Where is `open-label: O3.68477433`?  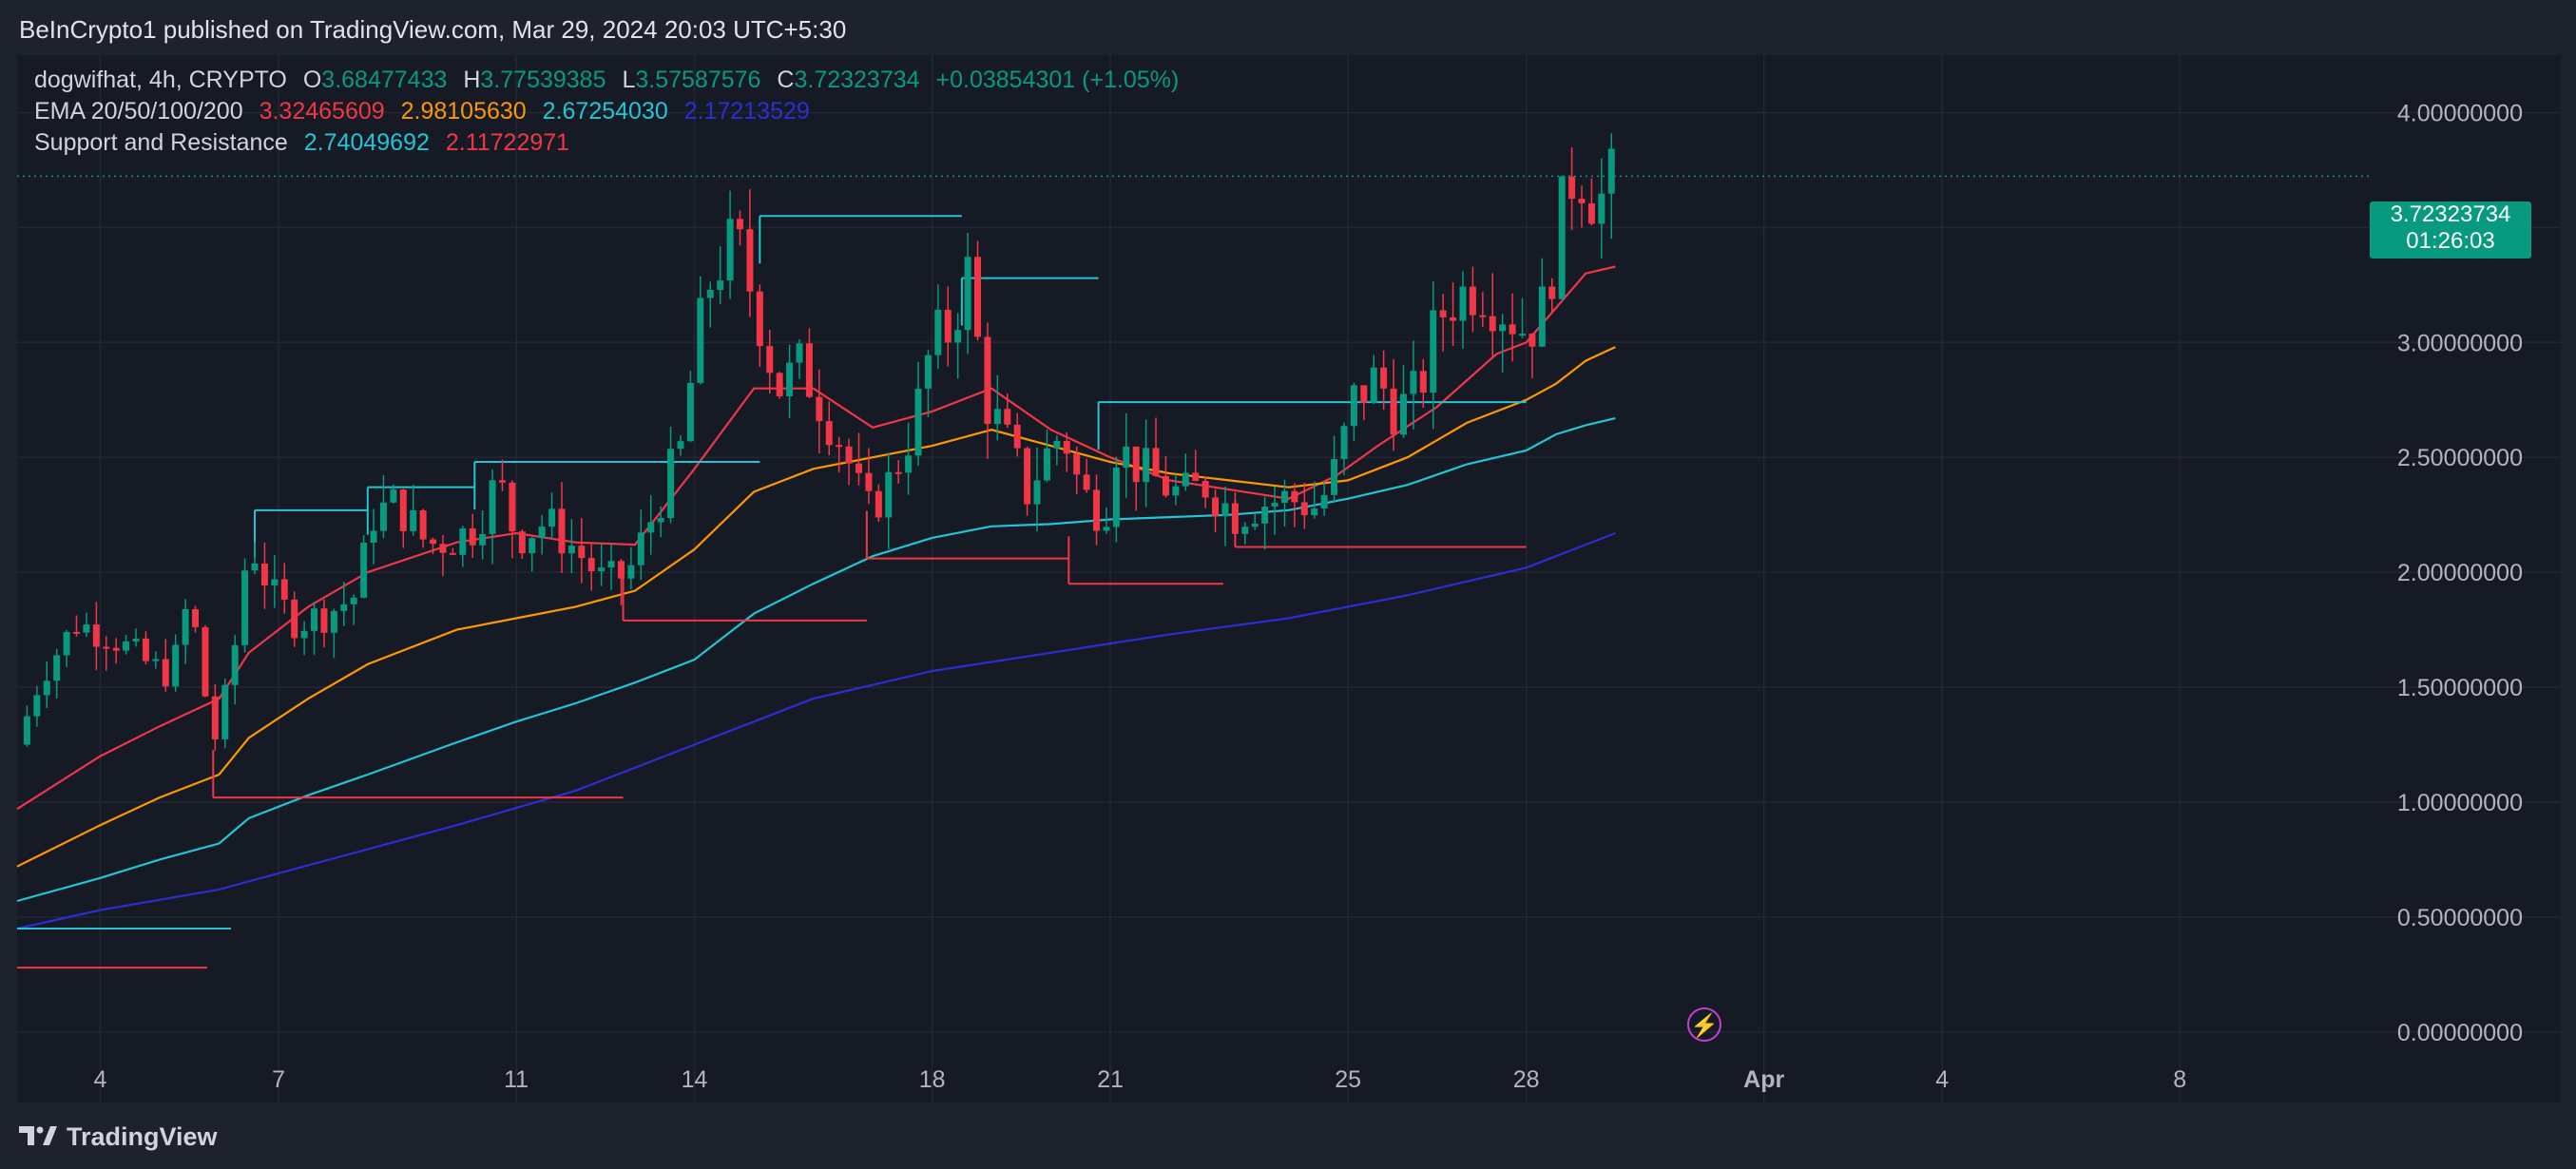
open-label: O3.68477433 is located at coordinates (380, 80).